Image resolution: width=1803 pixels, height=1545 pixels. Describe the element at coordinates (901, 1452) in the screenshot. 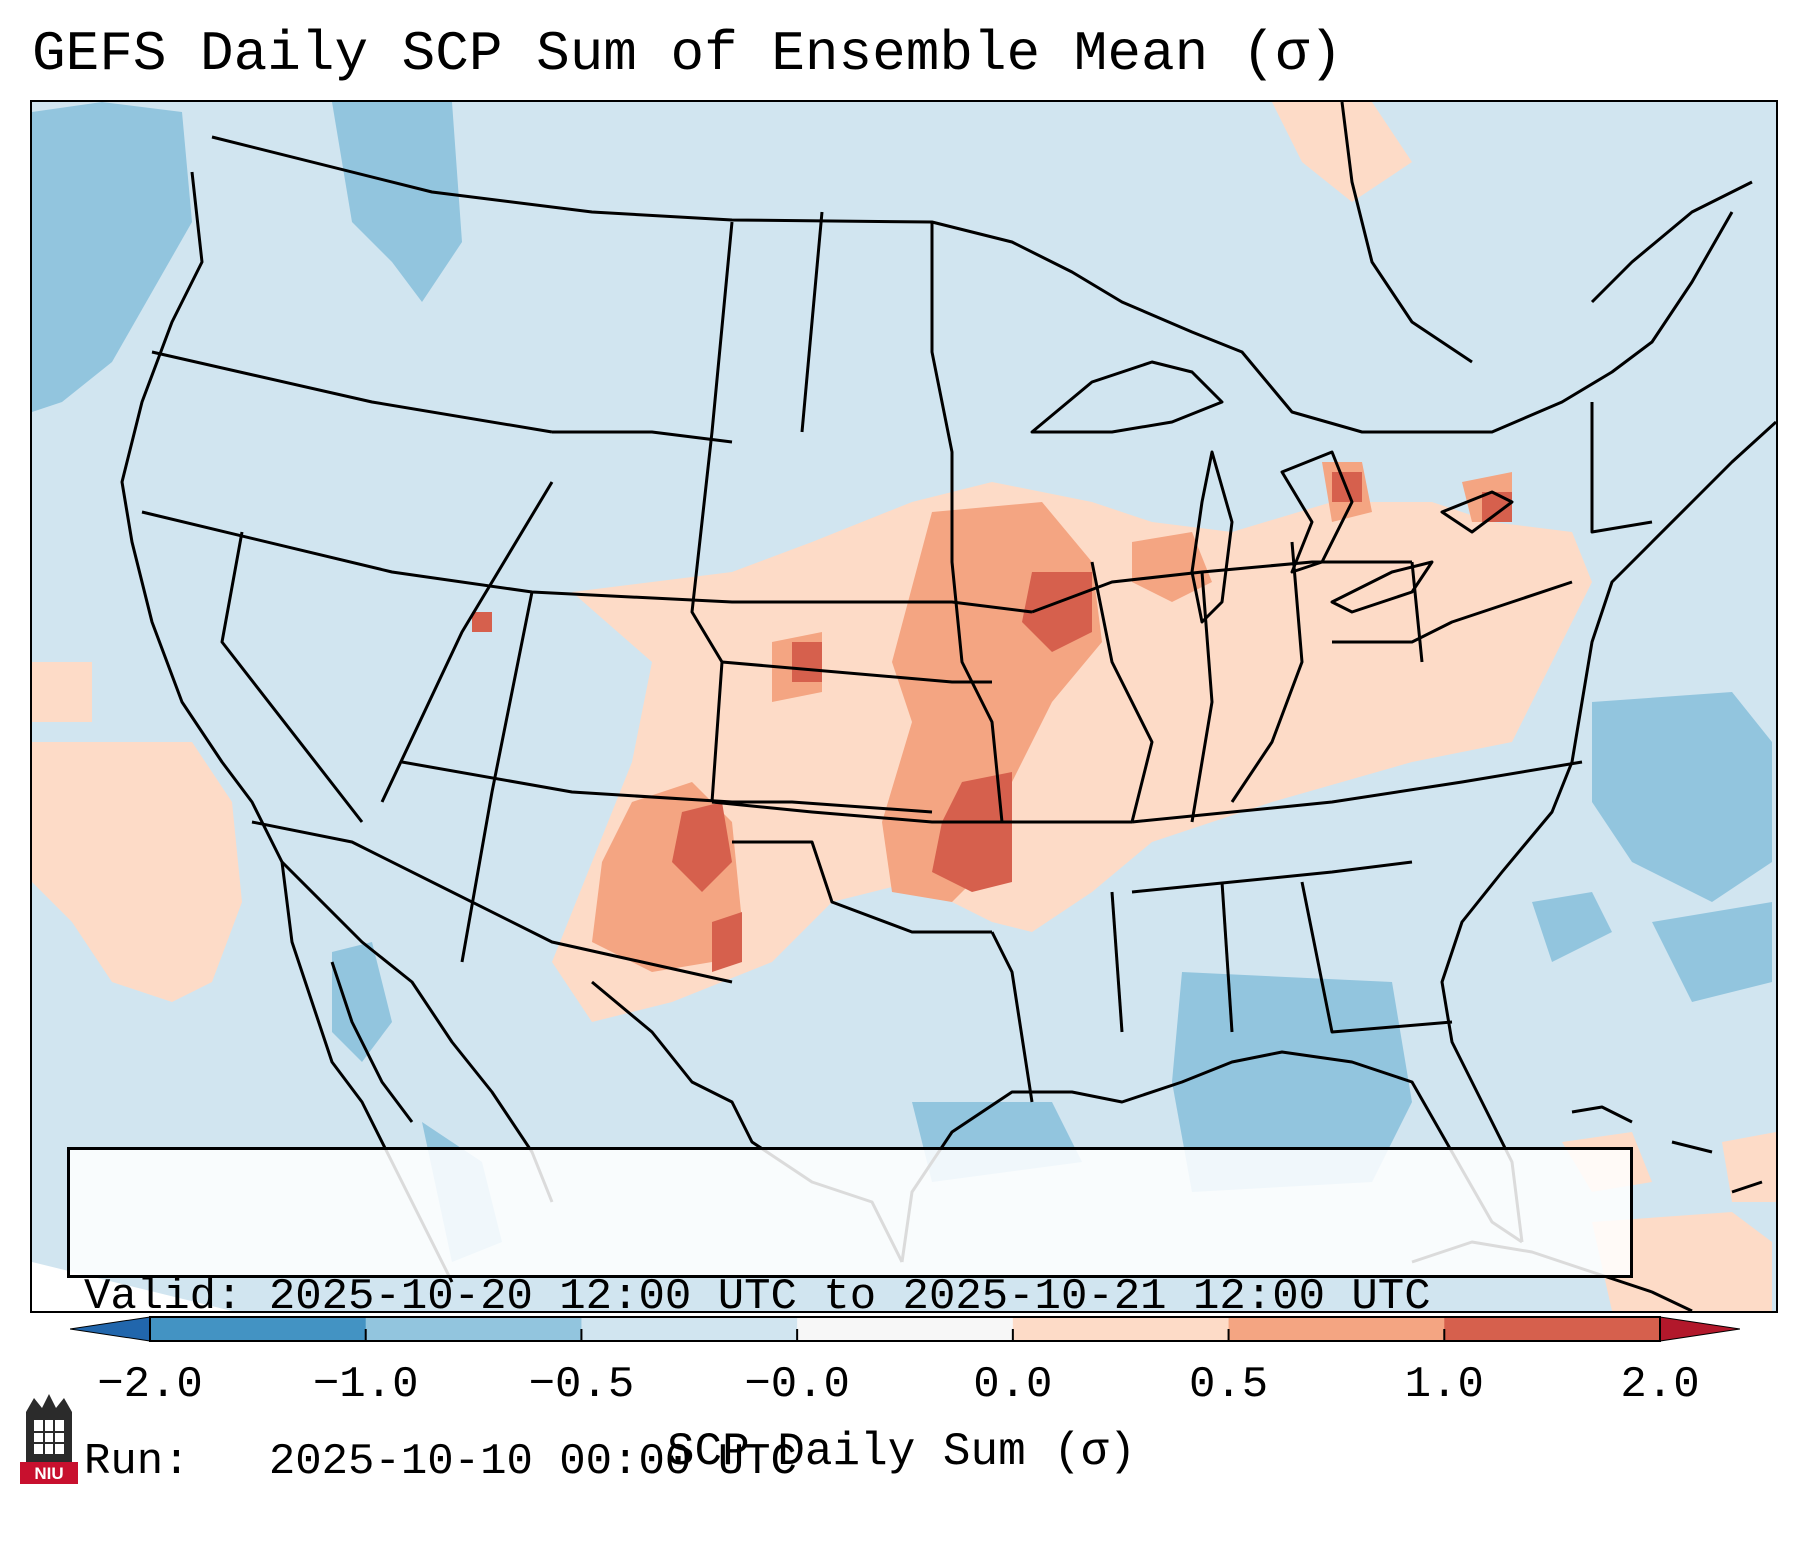

I see `colorbar-label: SCP Daily Sum (σ)` at that location.